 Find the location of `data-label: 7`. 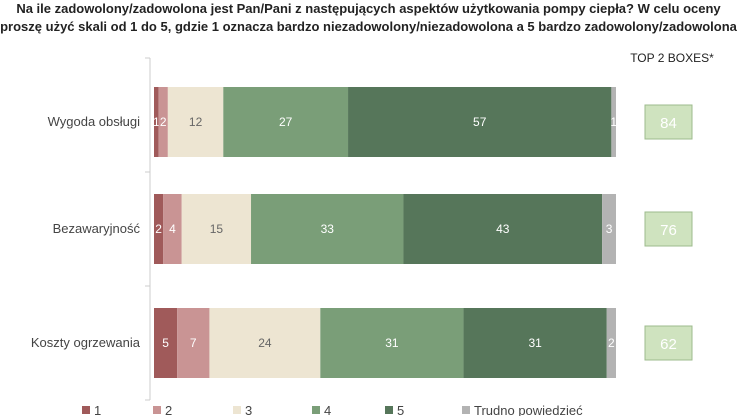

data-label: 7 is located at coordinates (193, 343).